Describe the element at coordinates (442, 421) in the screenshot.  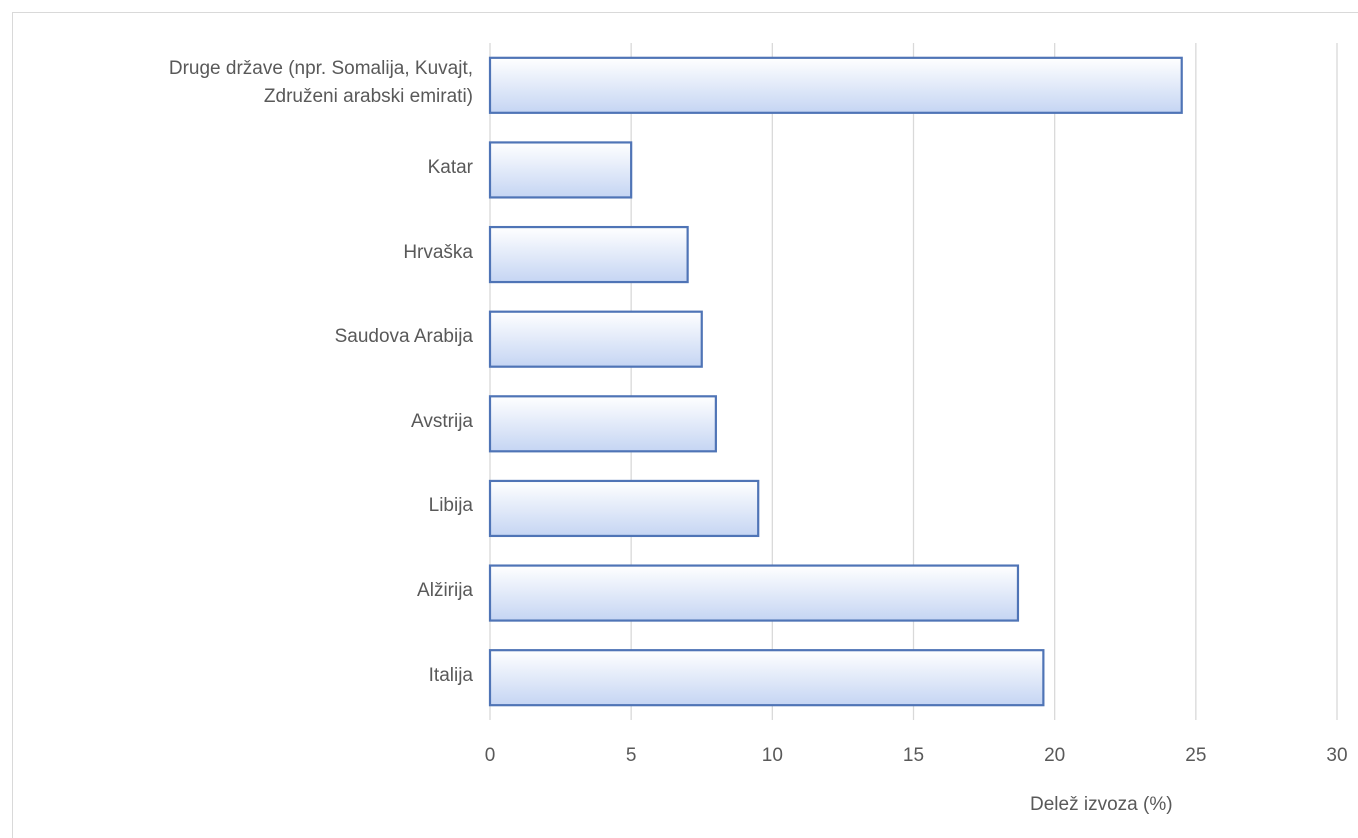
I see `category-label-line: Avstrija` at that location.